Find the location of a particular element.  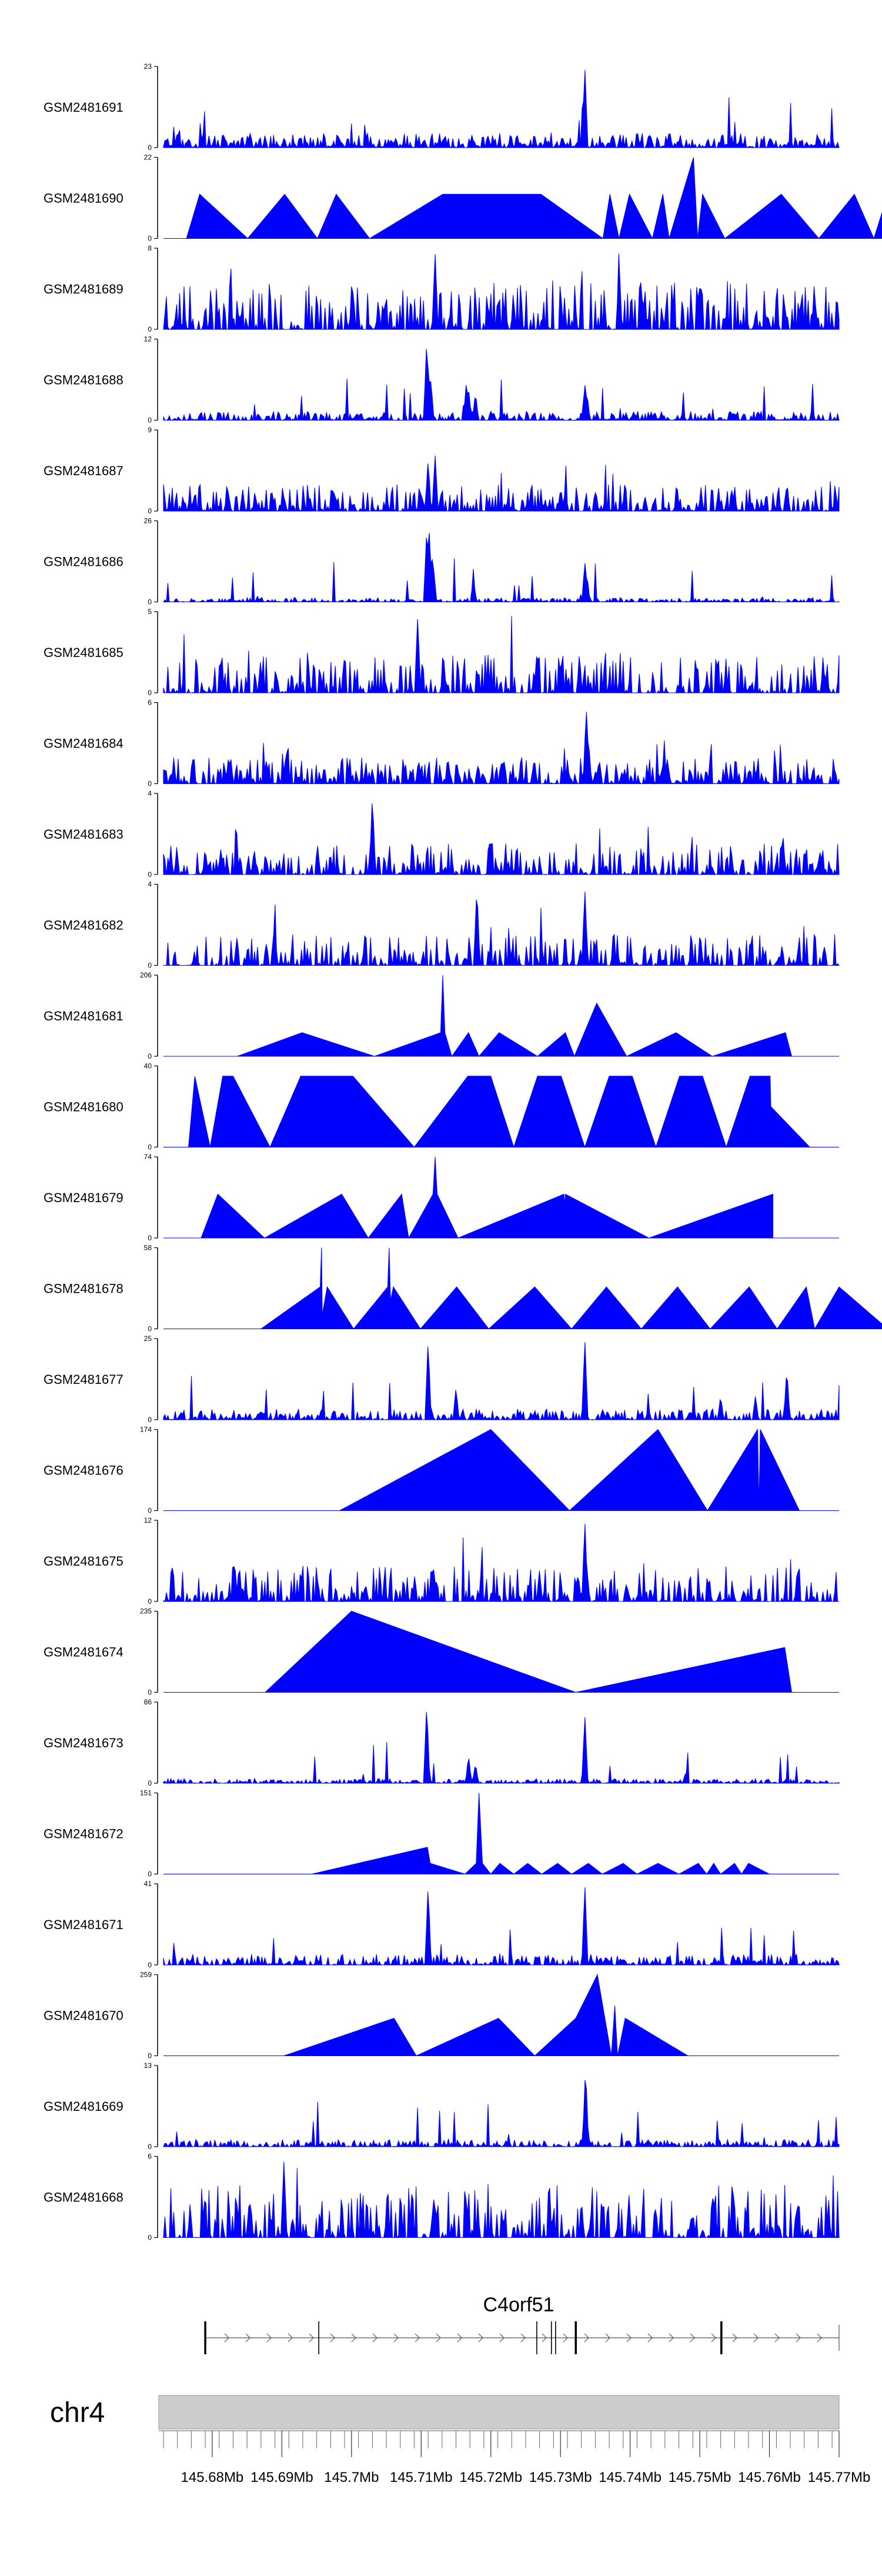

genome-tick-label: 145.76Mb is located at coordinates (769, 2477).